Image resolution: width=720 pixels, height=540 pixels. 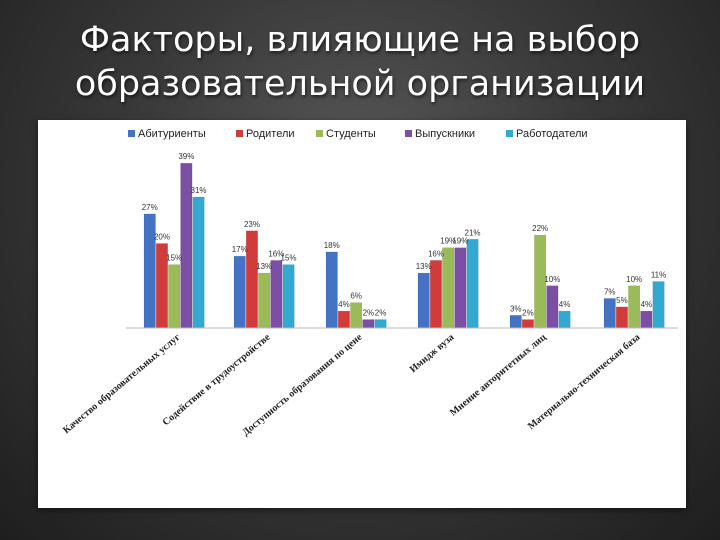 I want to click on category-label: Мнение авторитетных лиц, so click(x=498, y=375).